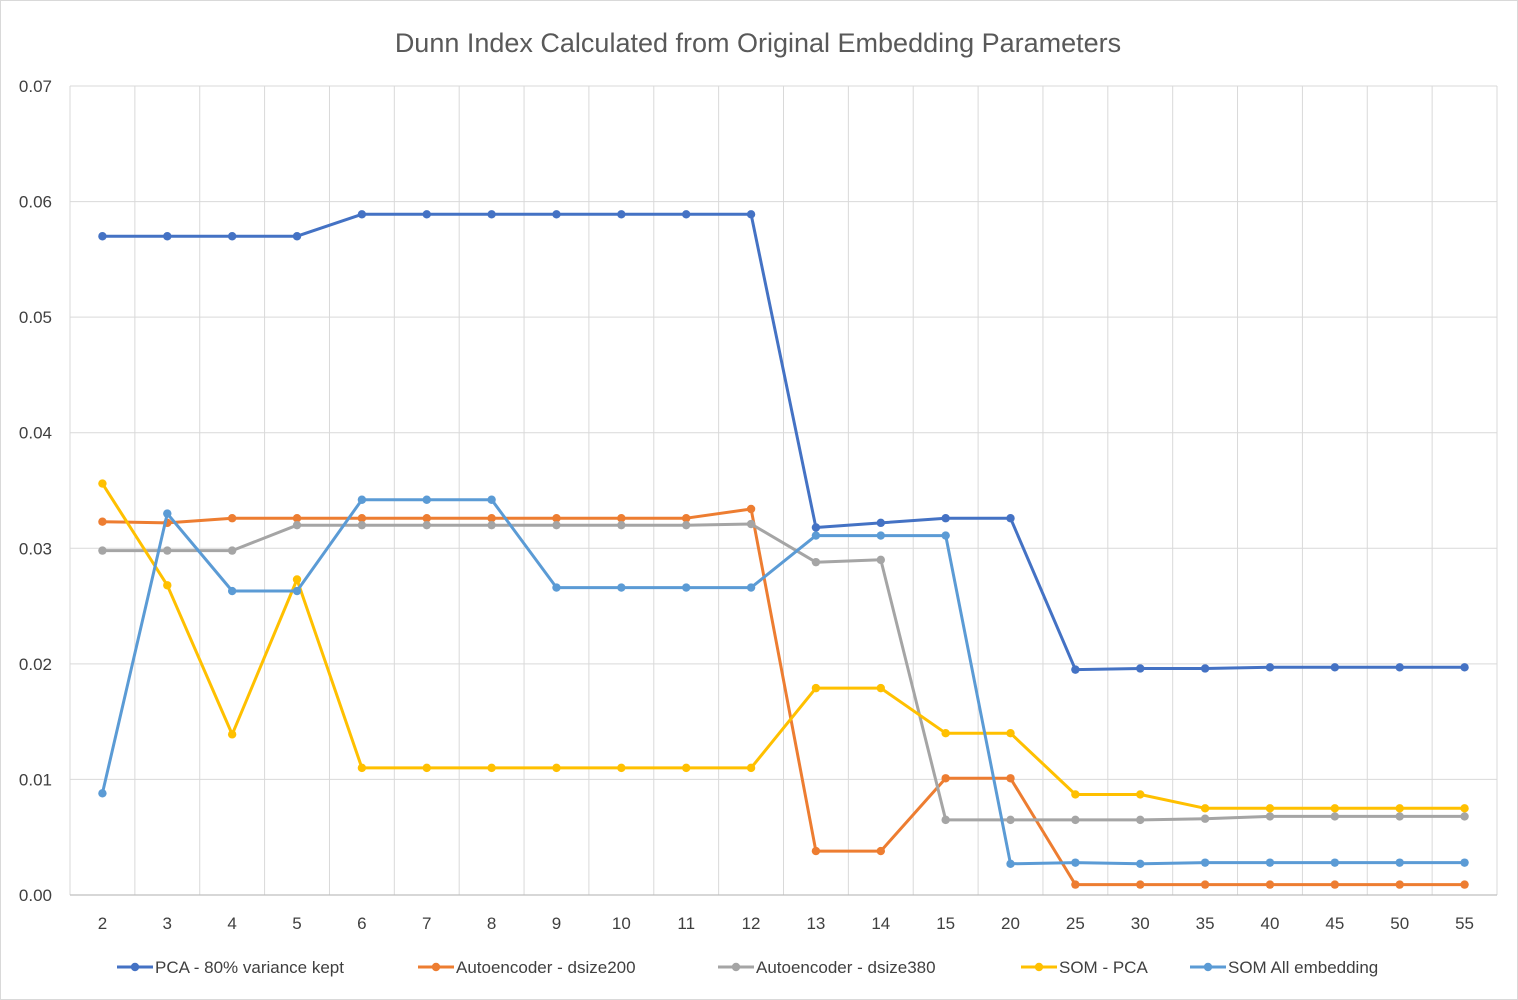  I want to click on x-tick-label: 12, so click(751, 923).